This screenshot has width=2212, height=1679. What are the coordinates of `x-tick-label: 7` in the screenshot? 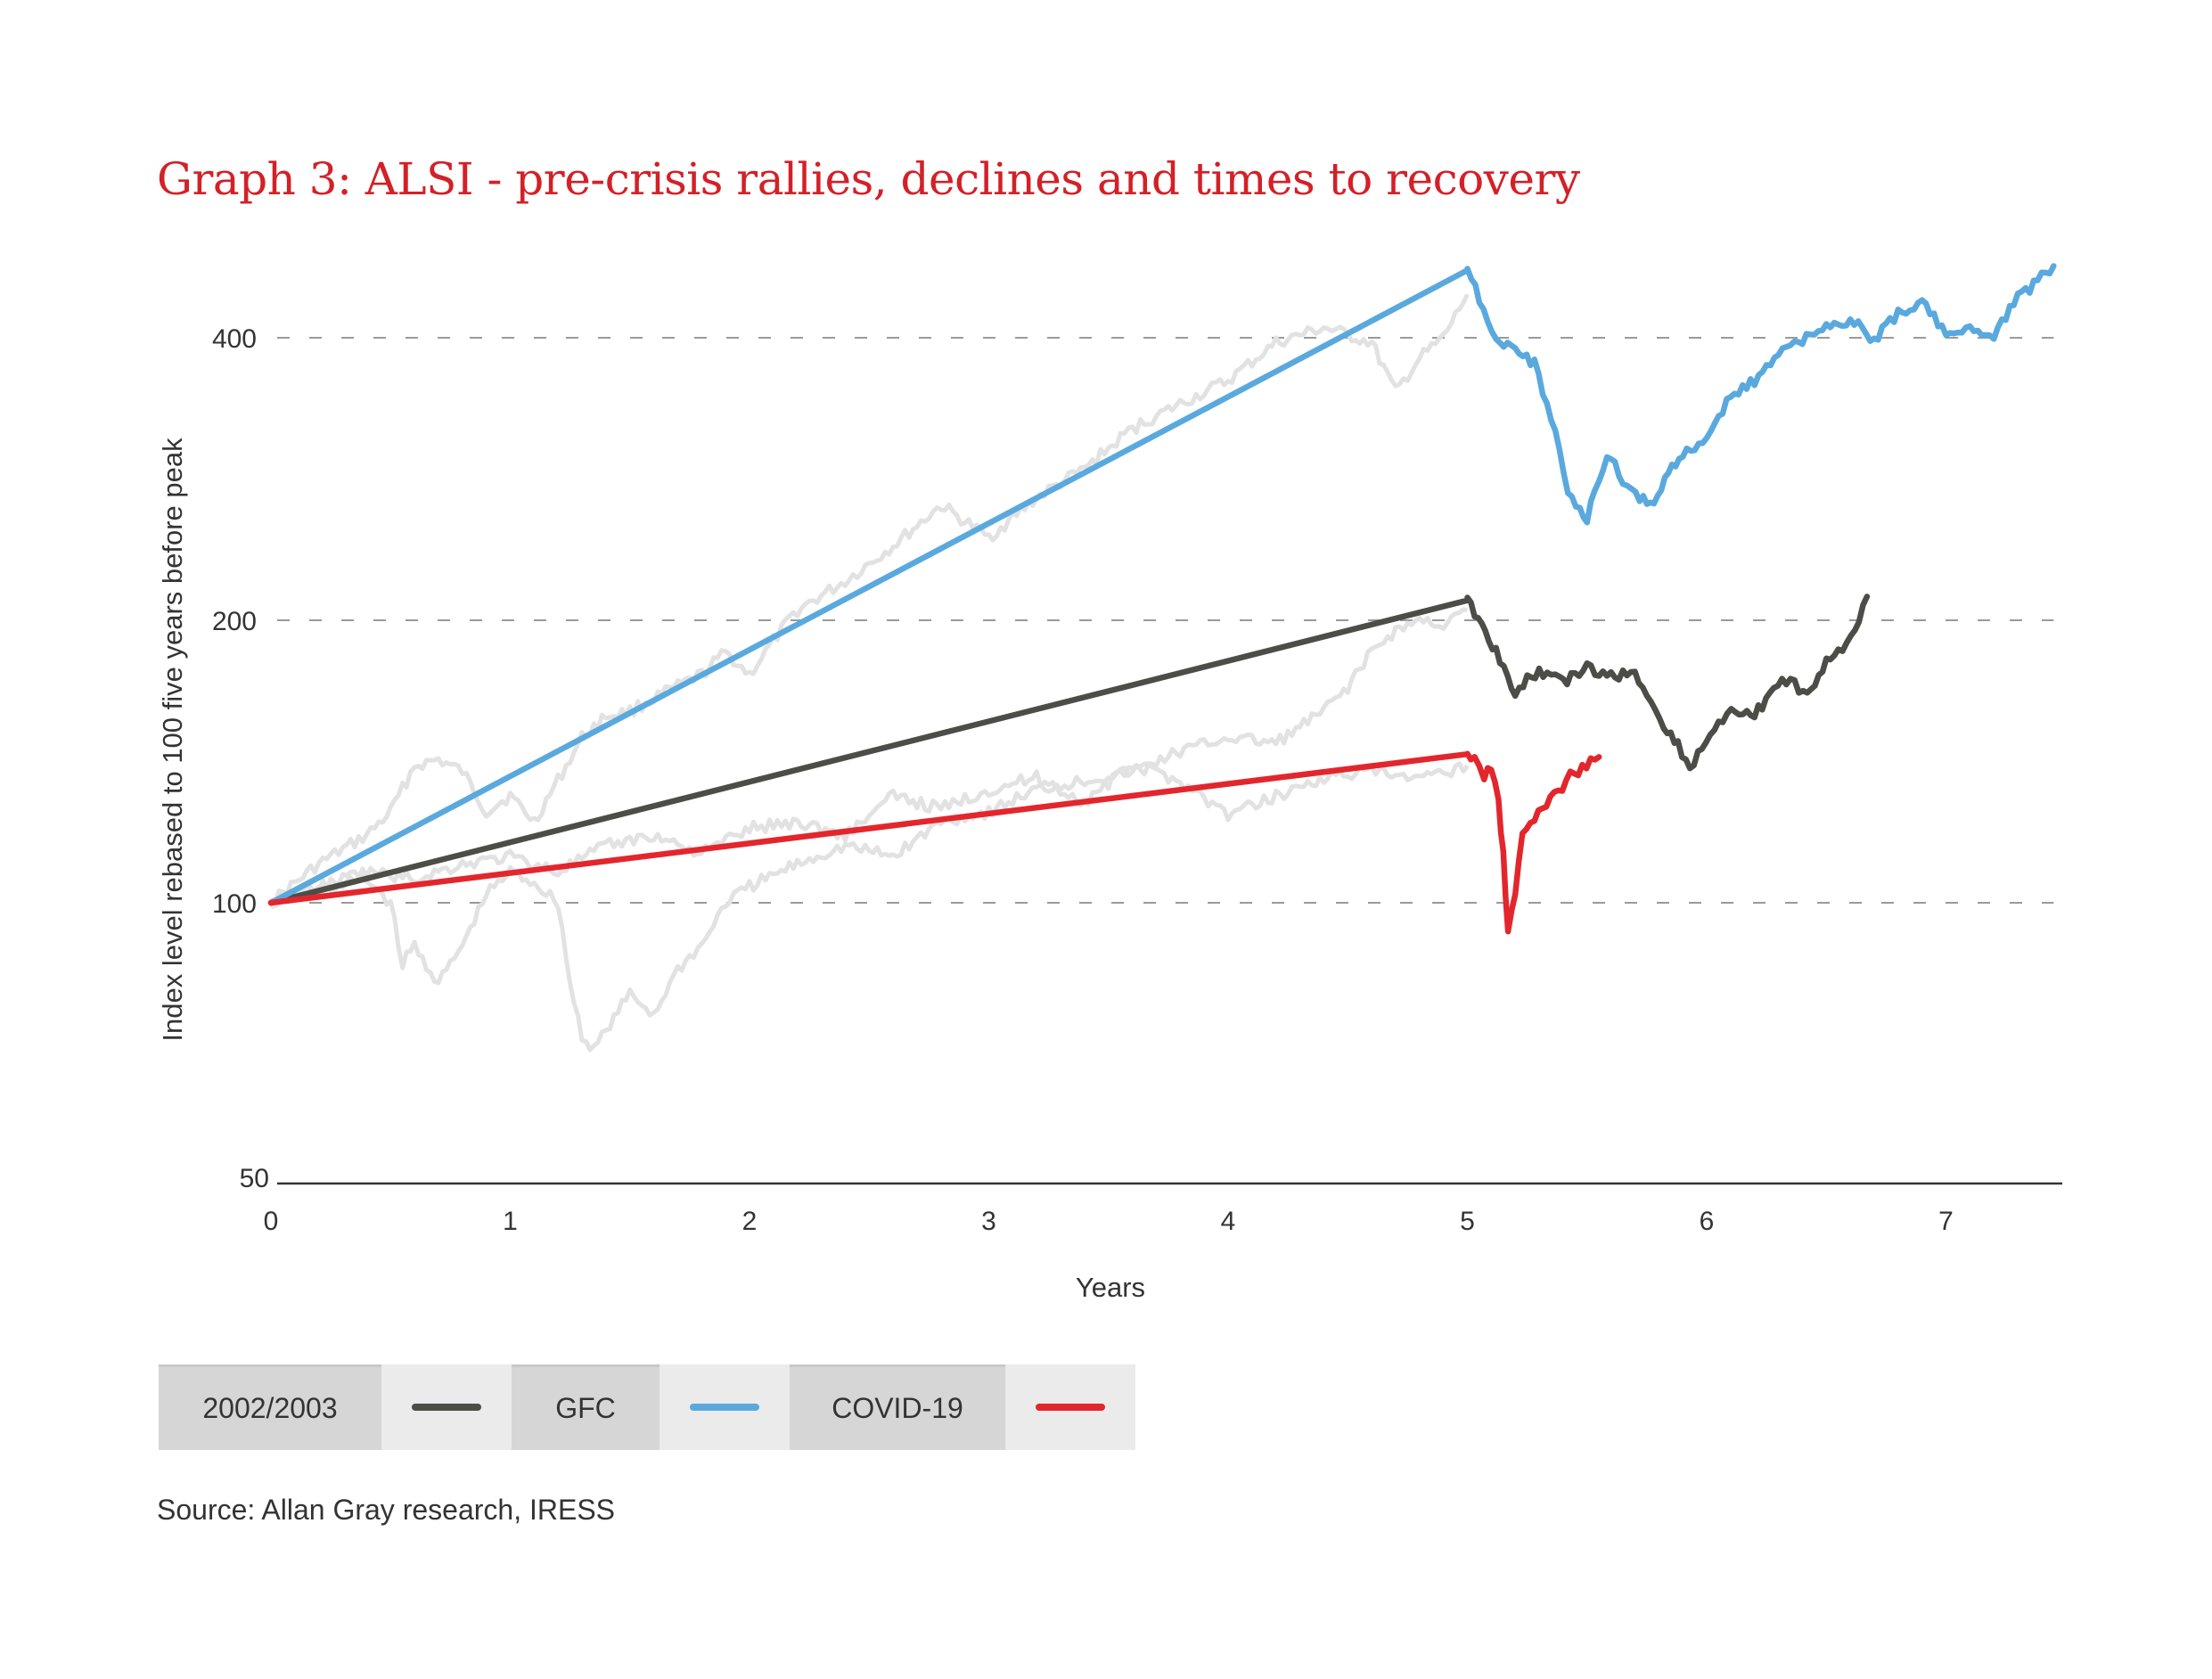 It's located at (1946, 1221).